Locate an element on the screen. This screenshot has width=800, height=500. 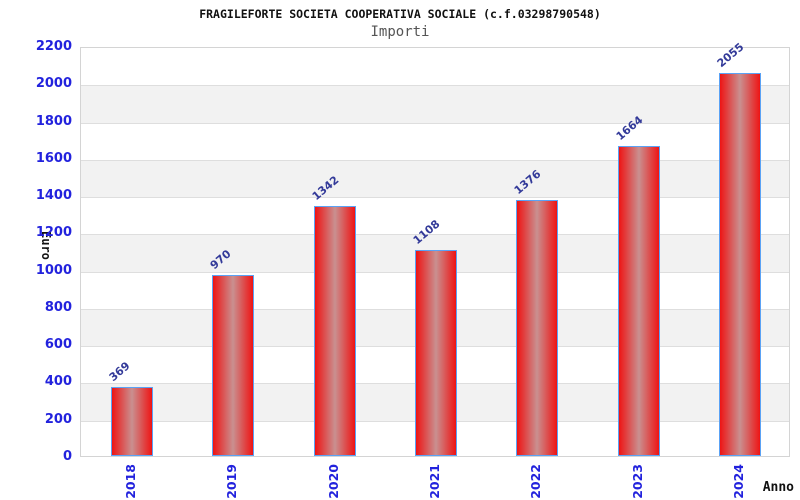
y-tick-label: 2000 is located at coordinates (53, 84).